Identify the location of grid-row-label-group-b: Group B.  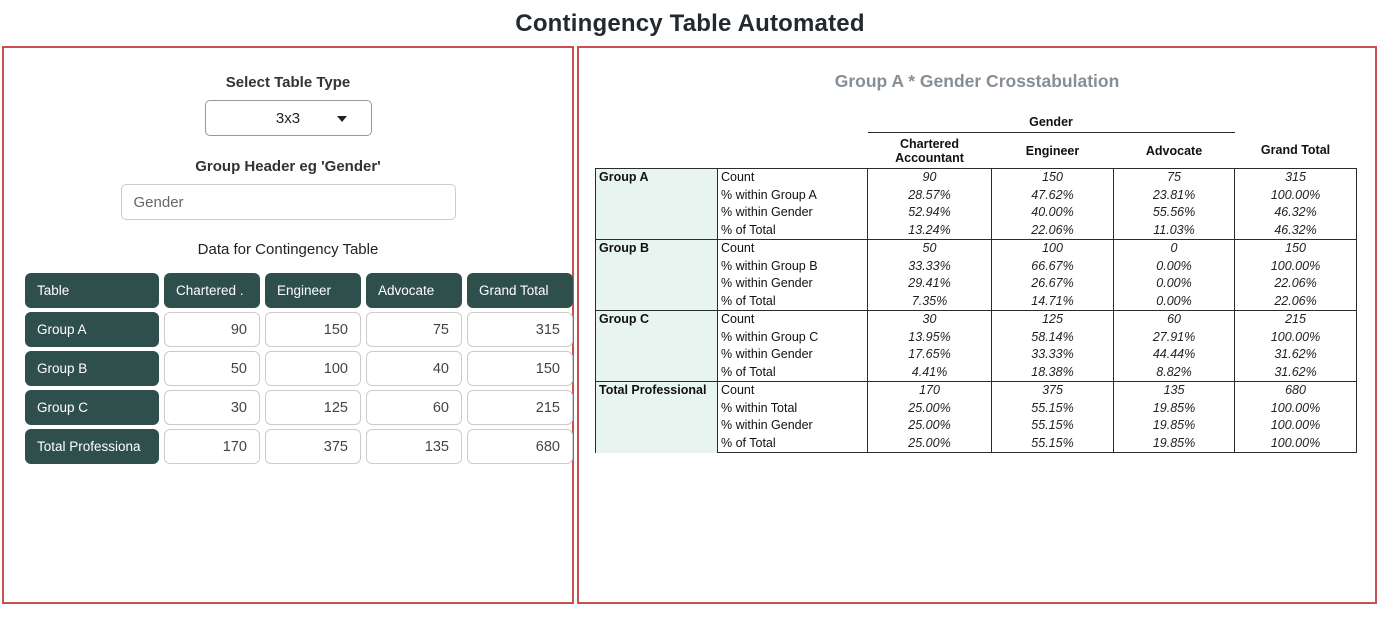
(92, 368).